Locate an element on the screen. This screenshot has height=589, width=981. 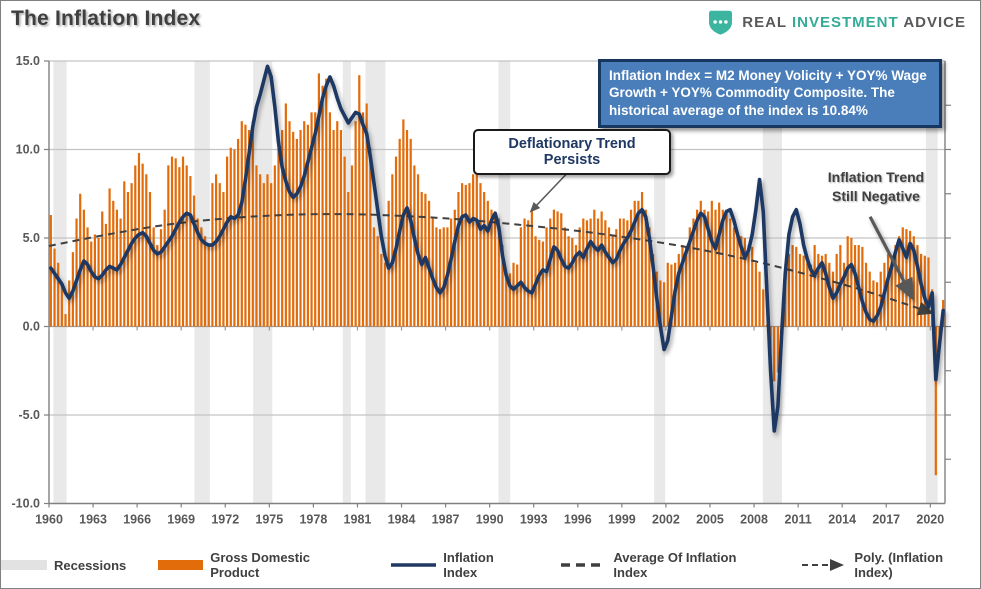
legend-item-inflation-index: Inflation Index is located at coordinates (460, 565).